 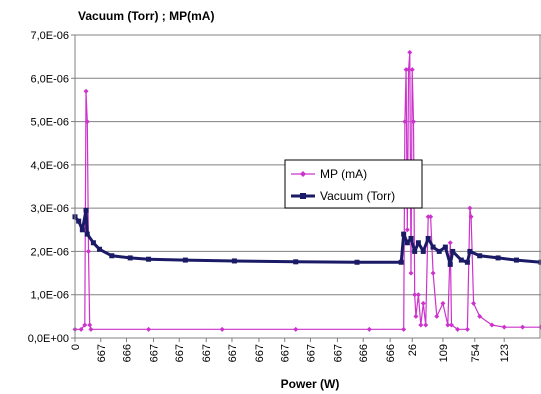 I want to click on legend-box, so click(x=353, y=184).